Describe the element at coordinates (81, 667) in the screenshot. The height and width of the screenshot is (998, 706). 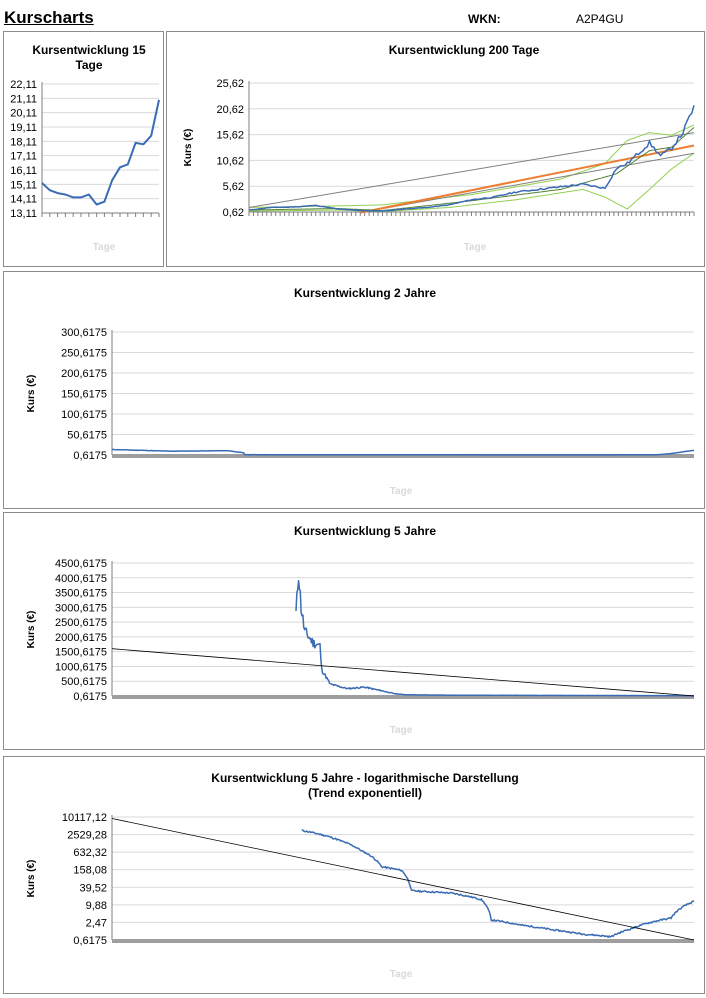
I see `y-tick-label: 1000,6175` at that location.